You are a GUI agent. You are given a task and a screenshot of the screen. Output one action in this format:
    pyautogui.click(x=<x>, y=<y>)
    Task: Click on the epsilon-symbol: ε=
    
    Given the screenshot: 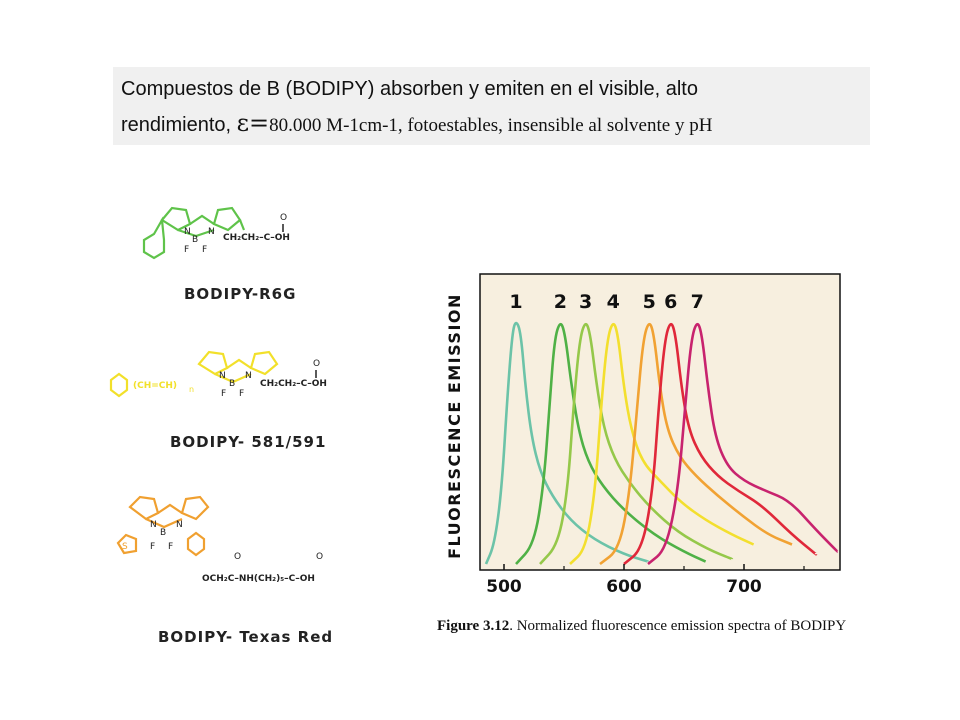 What is the action you would take?
    pyautogui.click(x=253, y=123)
    